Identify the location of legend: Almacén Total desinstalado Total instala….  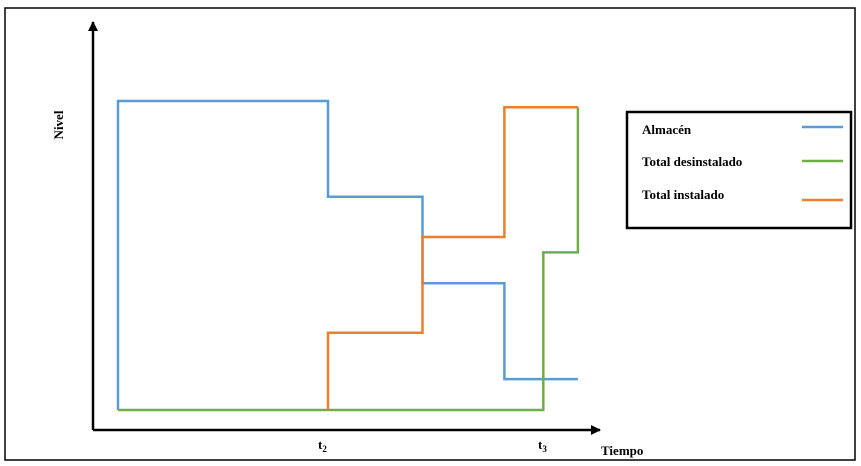
(739, 170).